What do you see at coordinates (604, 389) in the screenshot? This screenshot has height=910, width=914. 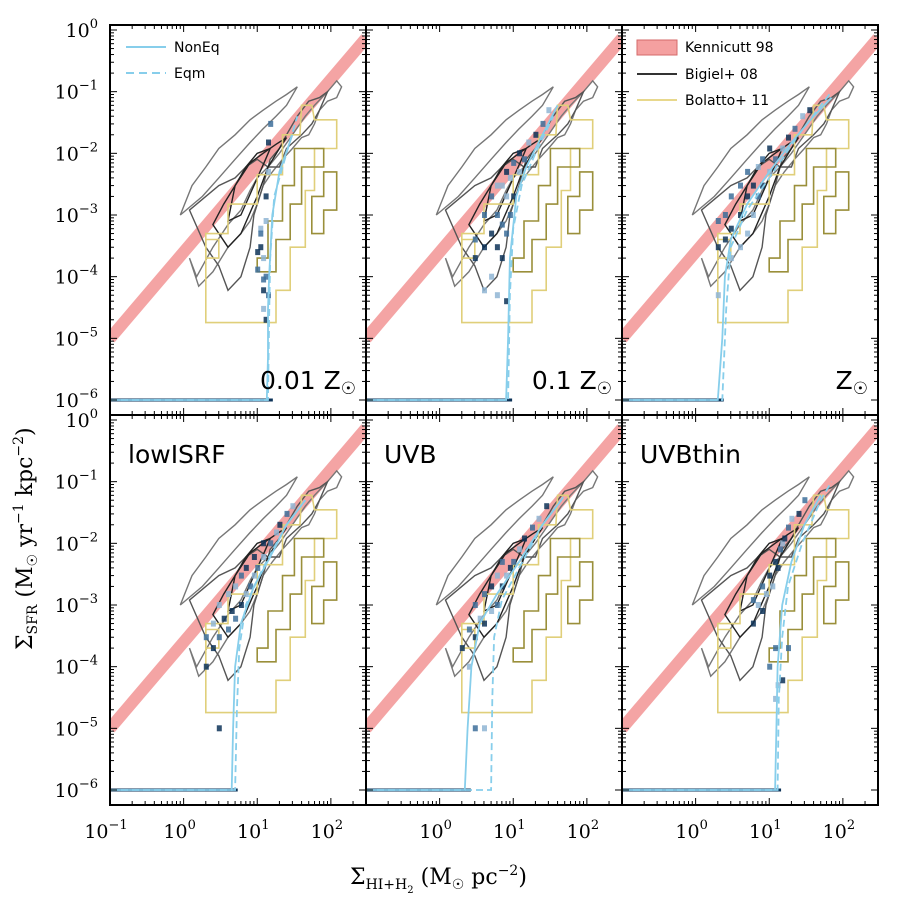 I see `sun-symbol-icon: ☉` at bounding box center [604, 389].